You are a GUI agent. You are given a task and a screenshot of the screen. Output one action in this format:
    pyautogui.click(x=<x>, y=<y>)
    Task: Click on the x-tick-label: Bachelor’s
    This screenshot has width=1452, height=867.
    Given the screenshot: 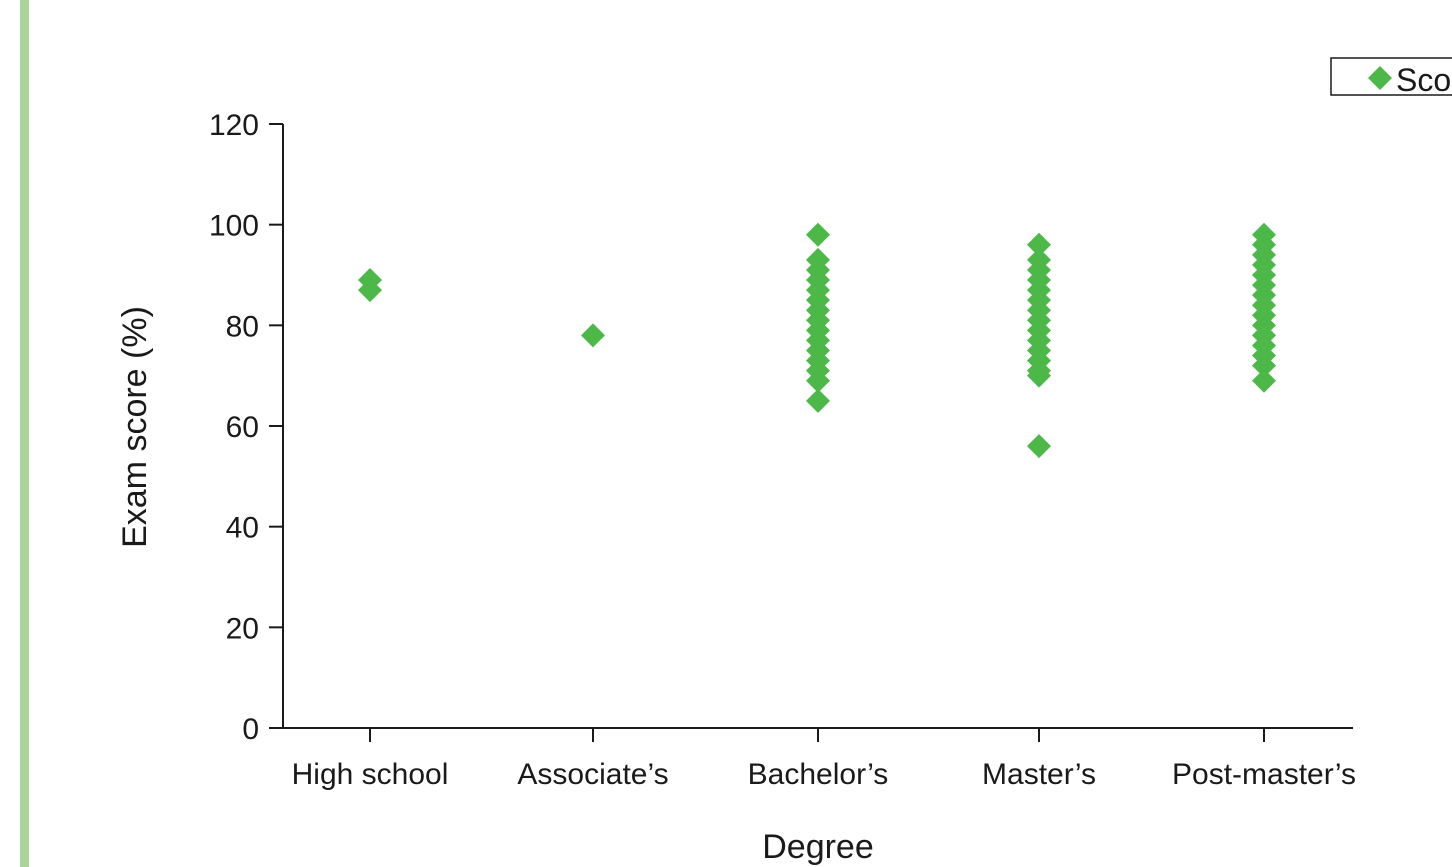 What is the action you would take?
    pyautogui.click(x=818, y=774)
    